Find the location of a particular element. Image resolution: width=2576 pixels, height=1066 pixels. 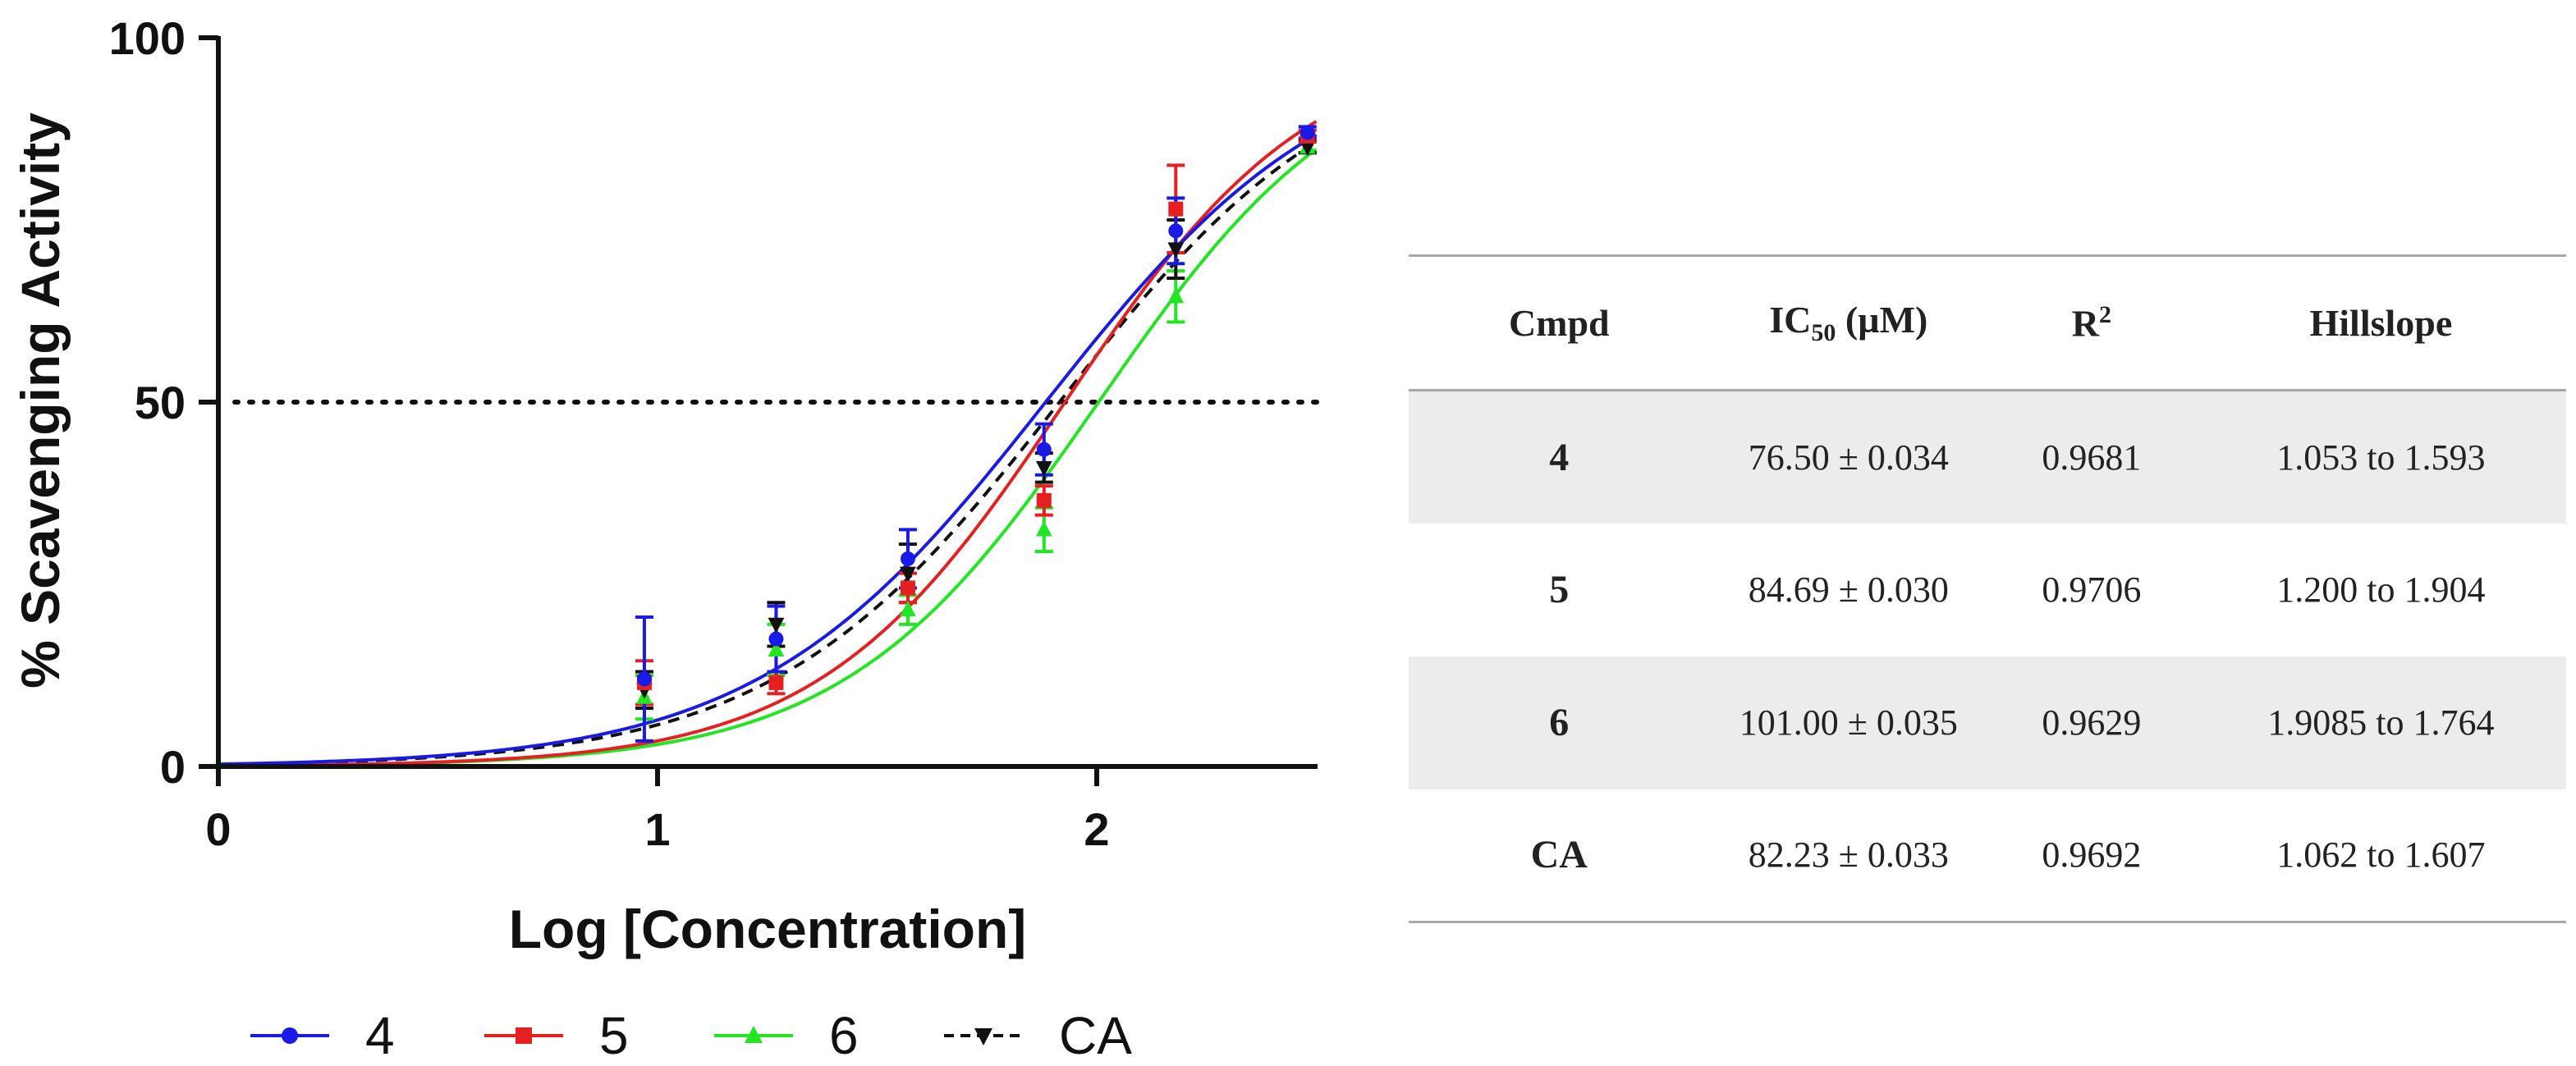

y-tick-label: 50 is located at coordinates (161, 402).